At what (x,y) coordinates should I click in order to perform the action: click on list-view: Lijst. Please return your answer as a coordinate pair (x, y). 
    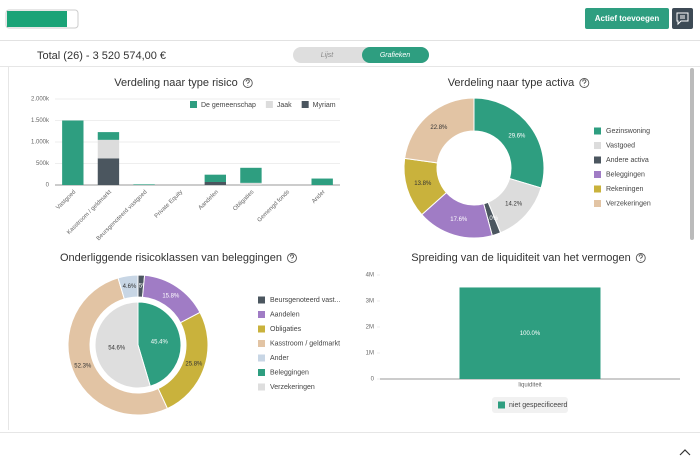
    Looking at the image, I should click on (328, 55).